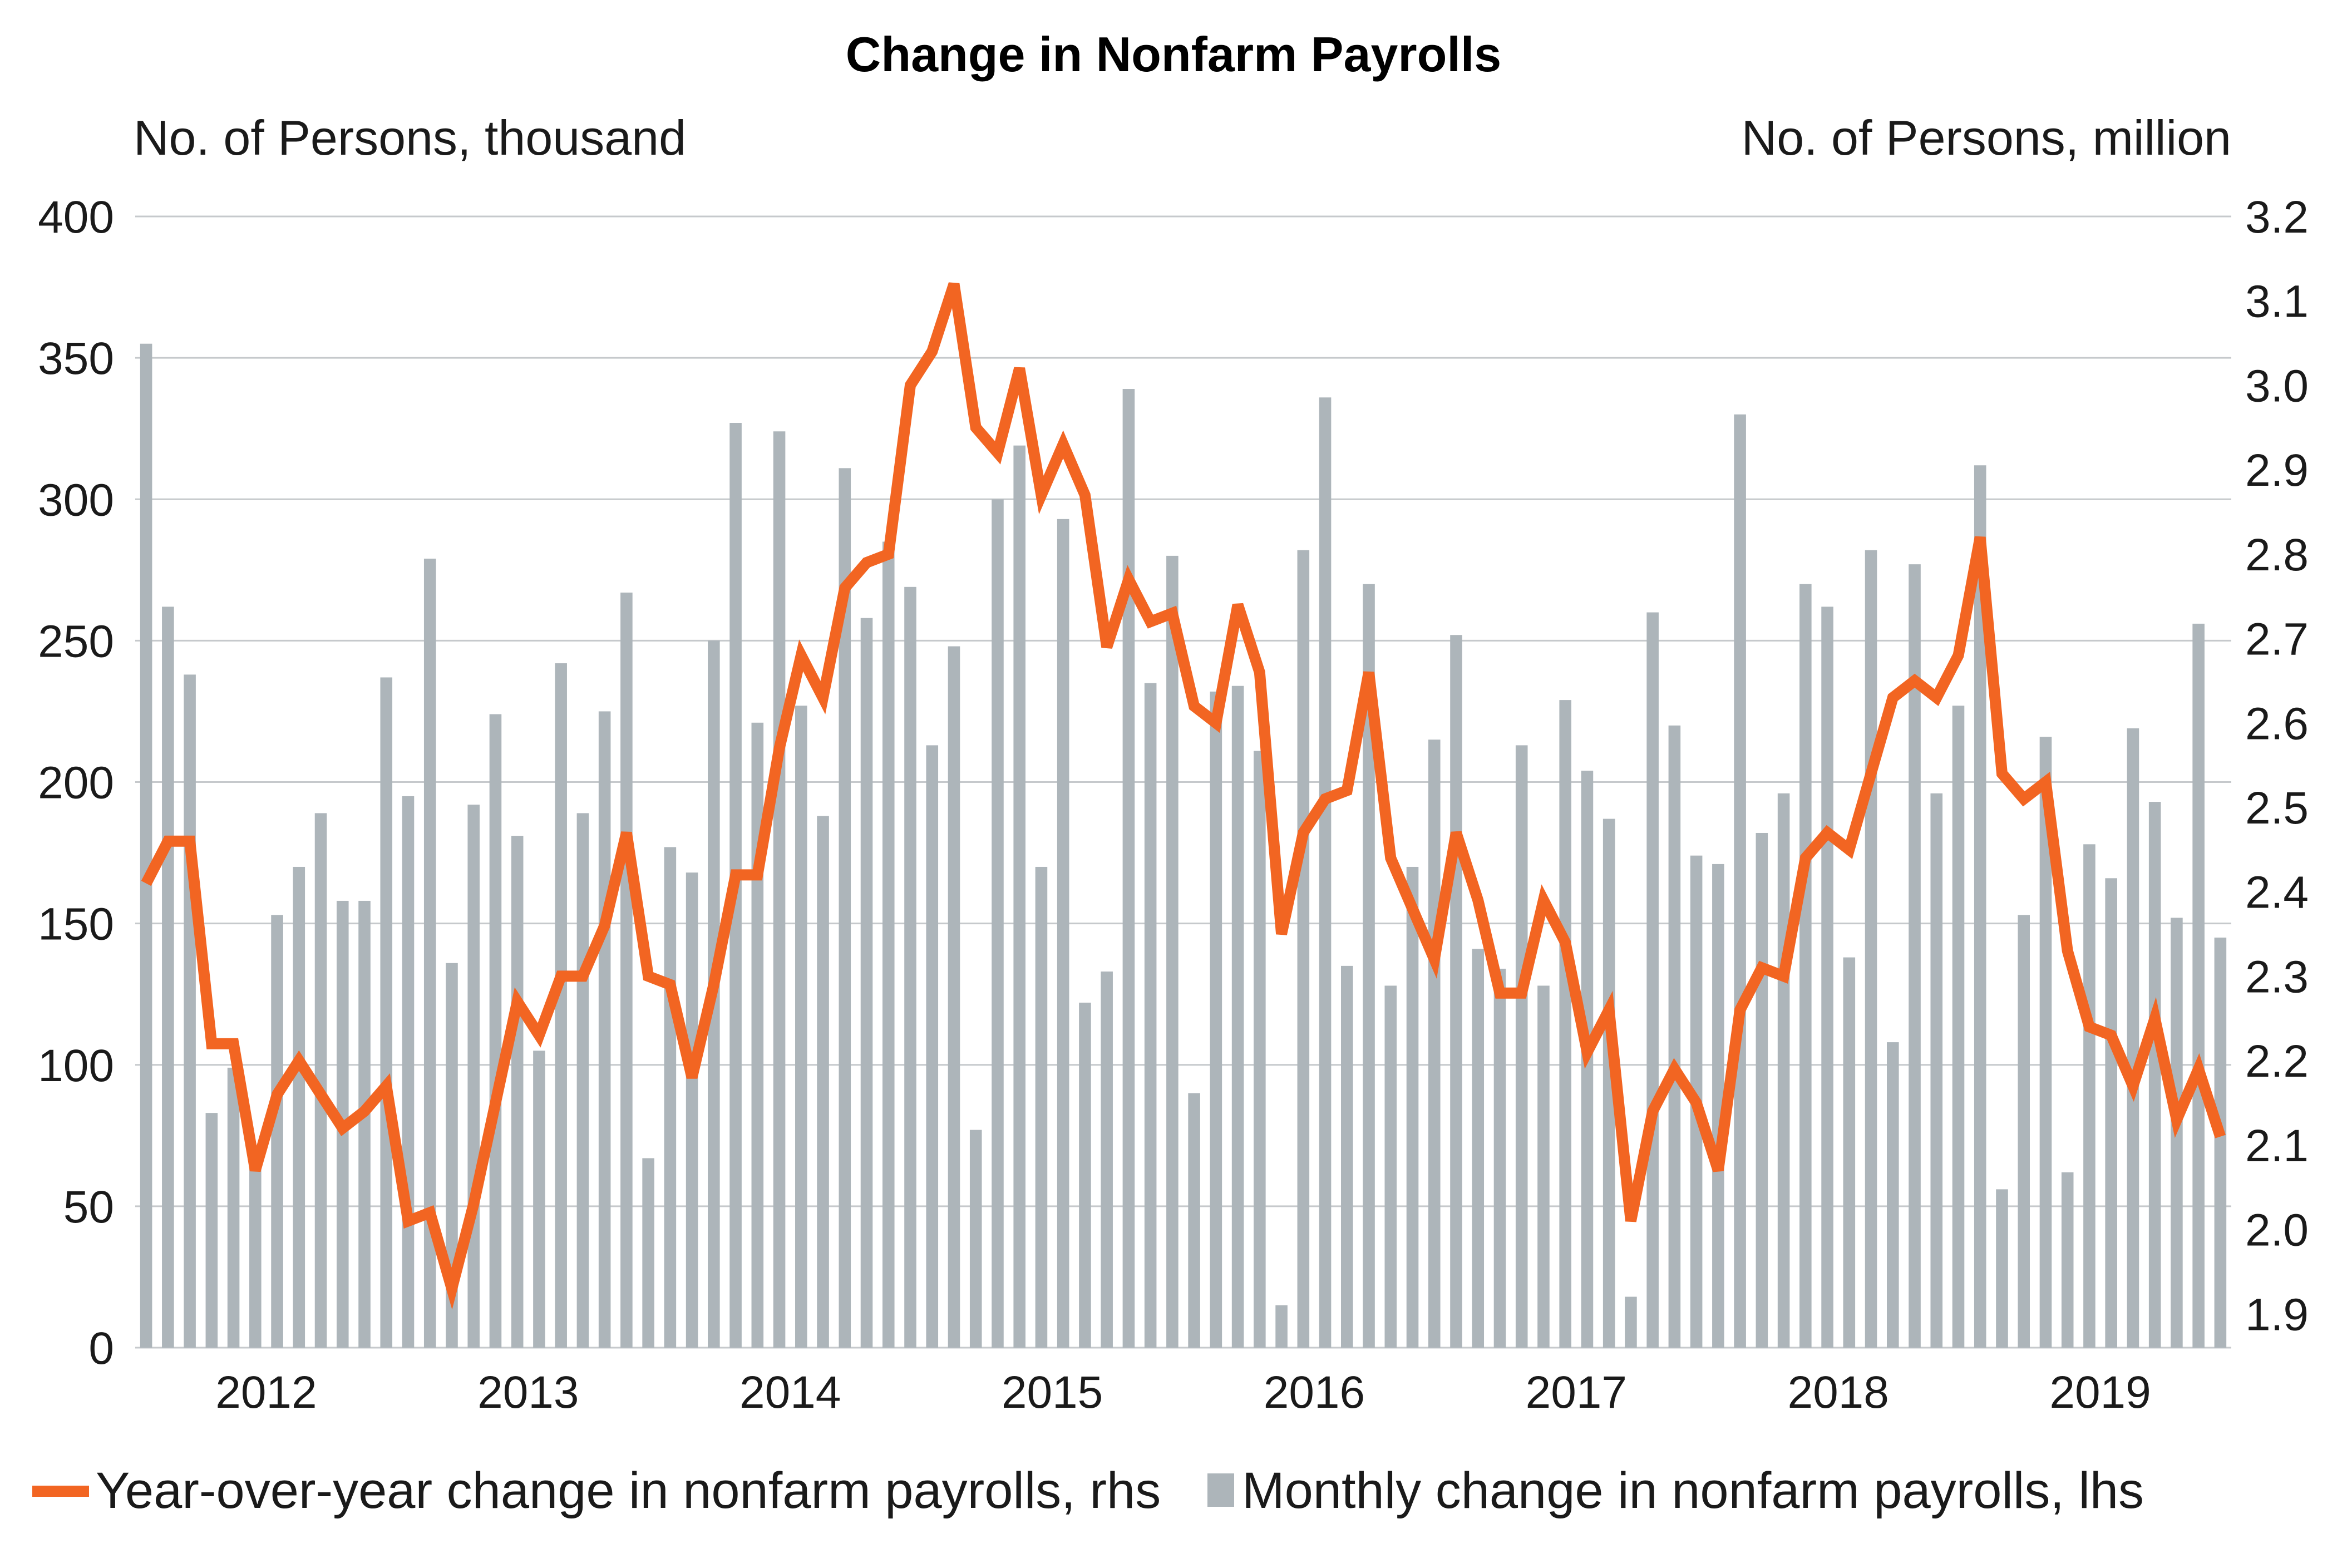  I want to click on x-tick-label: 2018, so click(1838, 1392).